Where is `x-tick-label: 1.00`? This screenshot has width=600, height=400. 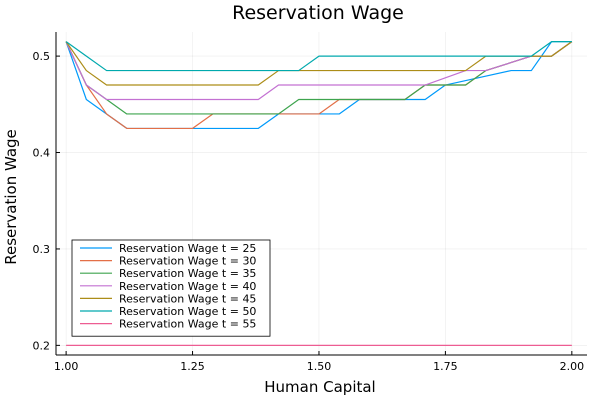
x-tick-label: 1.00 is located at coordinates (66, 366).